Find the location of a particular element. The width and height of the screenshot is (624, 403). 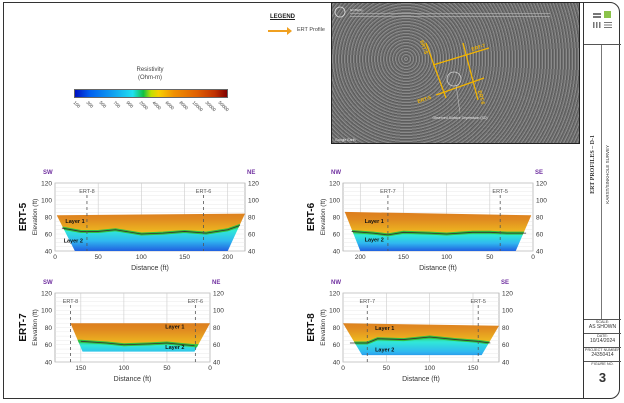

map-notes-label: NOTE(S): is located at coordinates (356, 10).